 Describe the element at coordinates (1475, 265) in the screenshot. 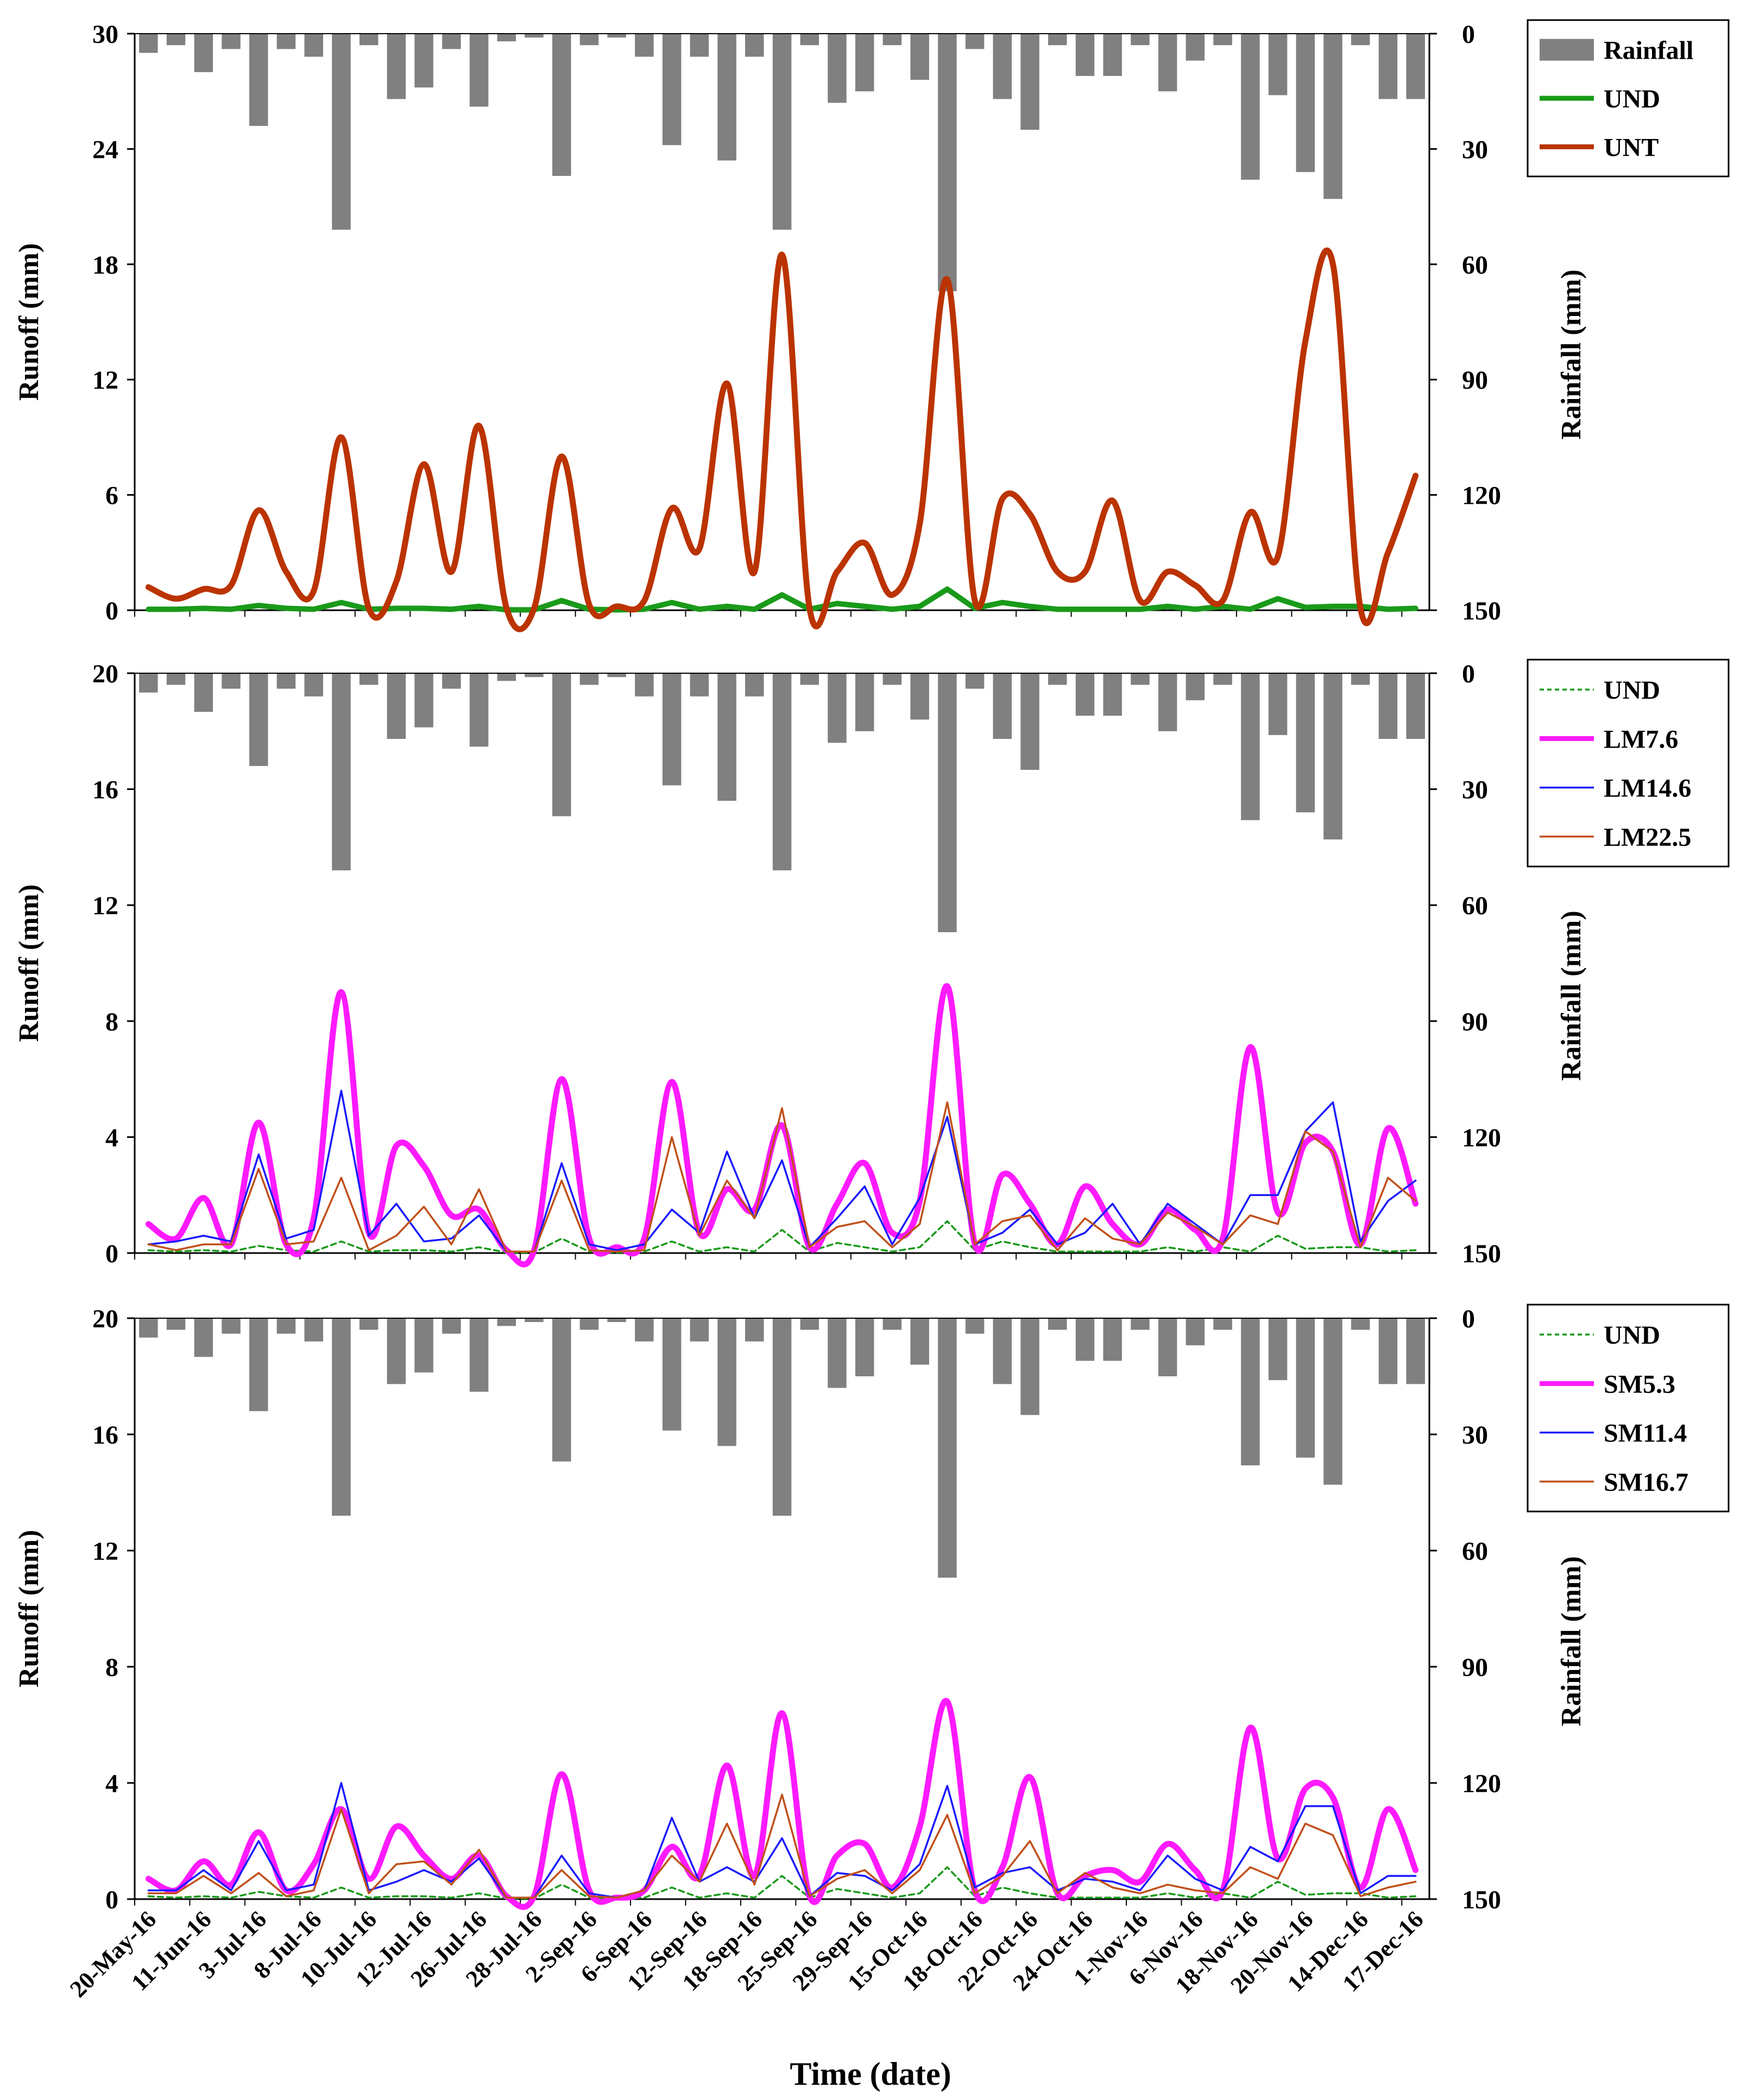

I see `y2-tick-label: 60` at that location.